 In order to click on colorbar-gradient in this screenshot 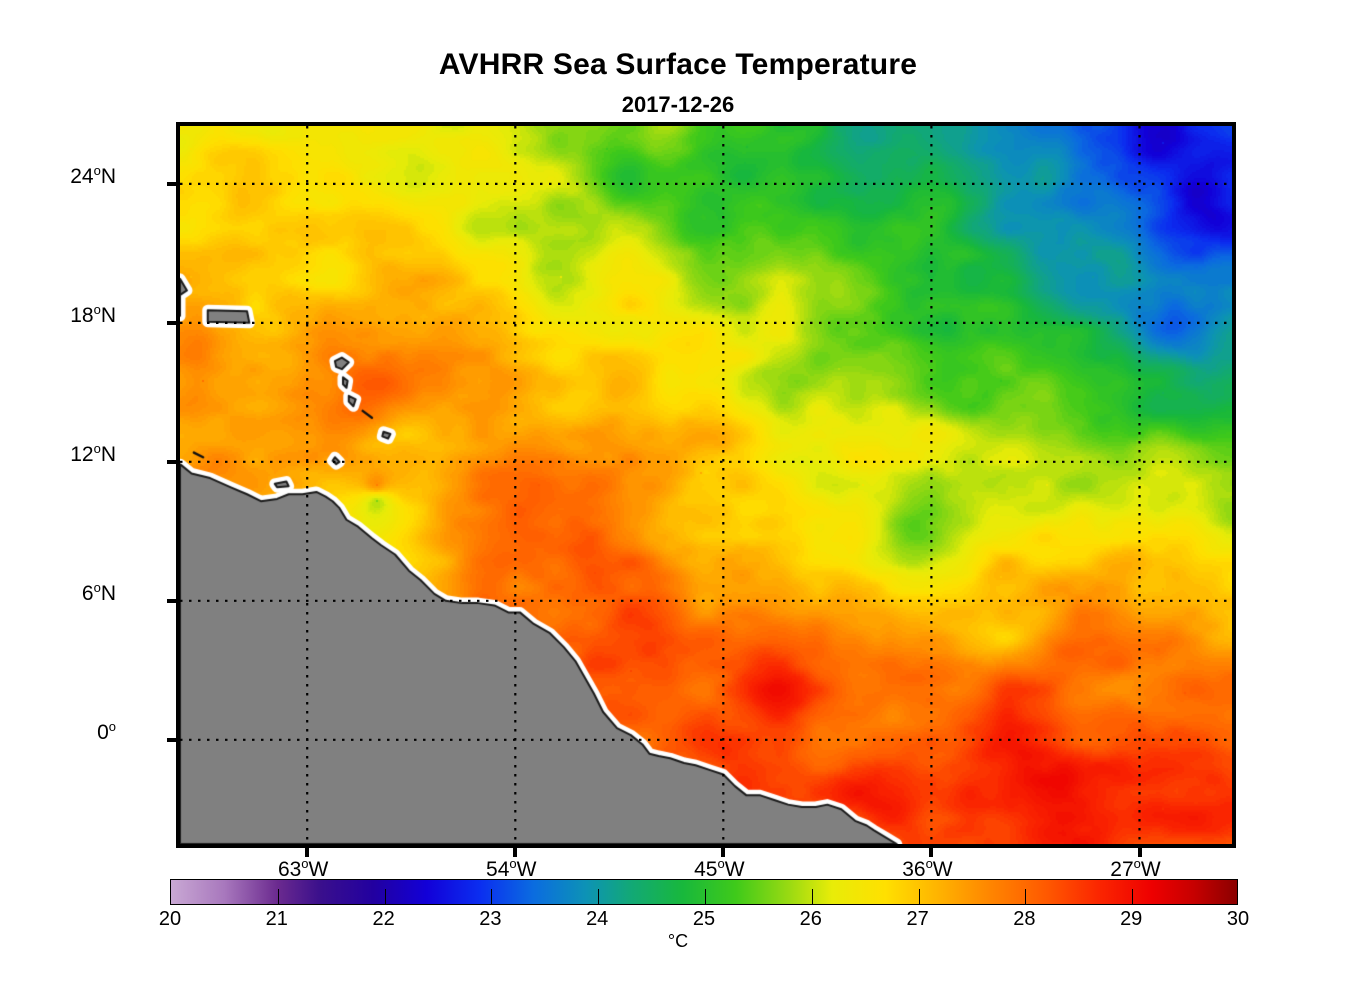, I will do `click(704, 892)`.